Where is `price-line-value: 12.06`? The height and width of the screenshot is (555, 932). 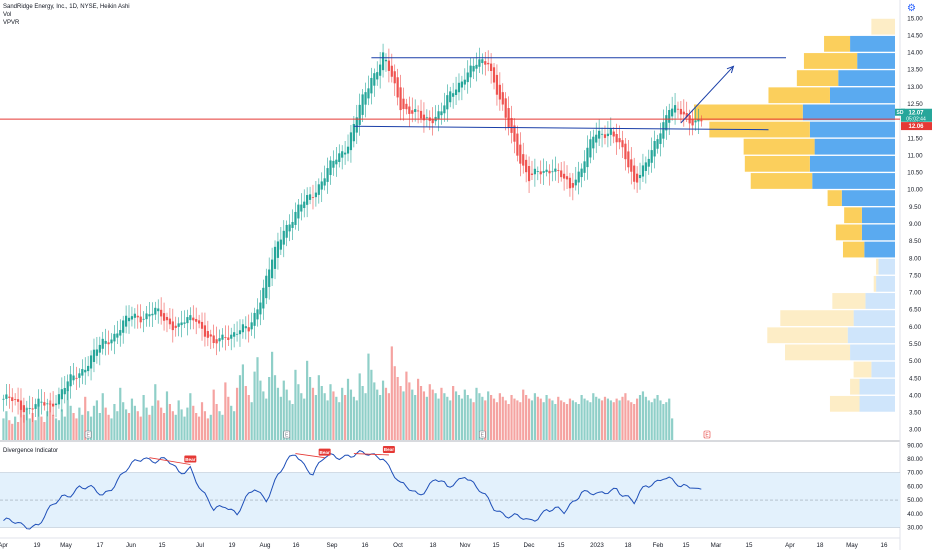
price-line-value: 12.06 is located at coordinates (916, 127).